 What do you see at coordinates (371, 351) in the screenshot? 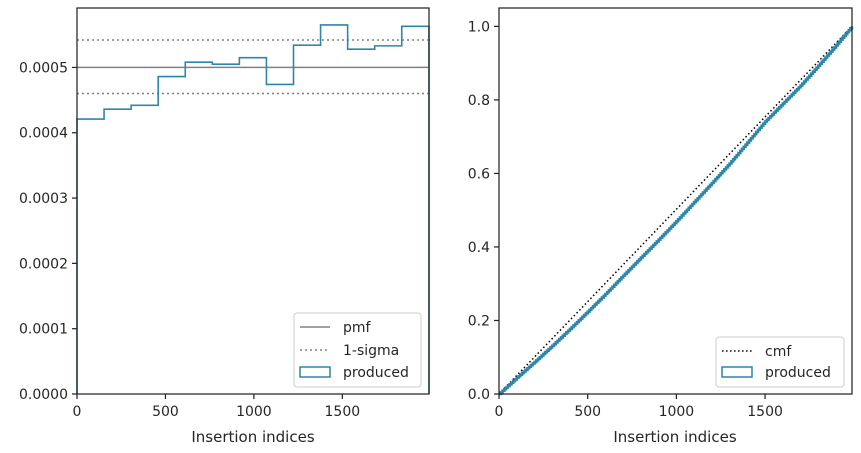
I see `legend-sigma-label: 1-sigma` at bounding box center [371, 351].